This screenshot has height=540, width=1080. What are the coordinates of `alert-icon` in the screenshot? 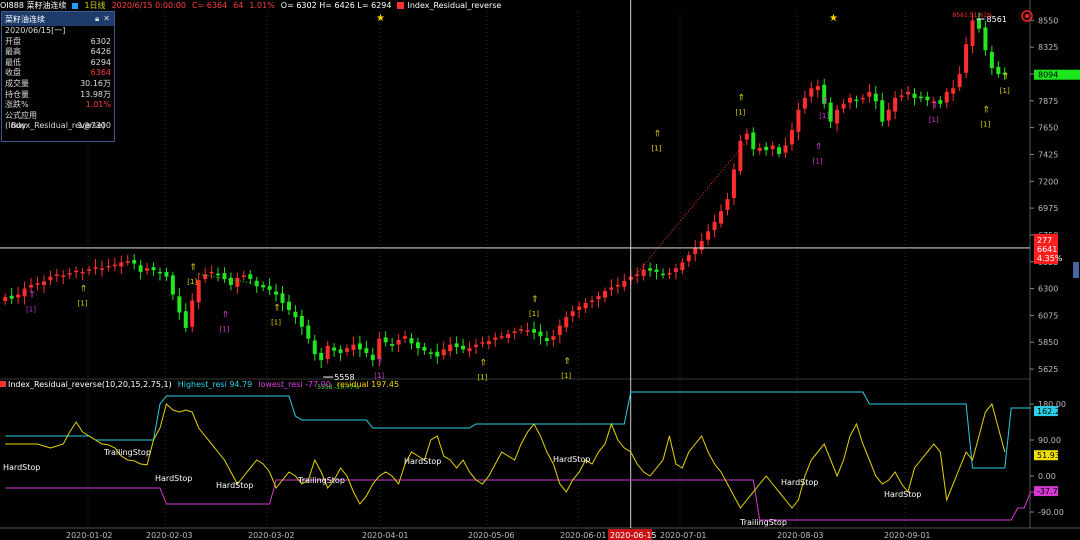 It's located at (1027, 16).